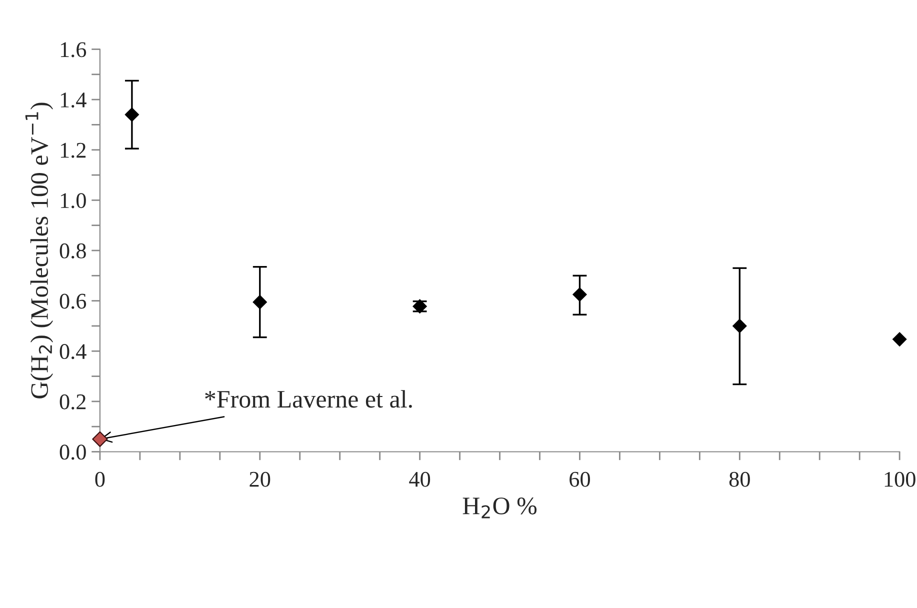  What do you see at coordinates (73, 100) in the screenshot?
I see `y-tick-label: 1.4` at bounding box center [73, 100].